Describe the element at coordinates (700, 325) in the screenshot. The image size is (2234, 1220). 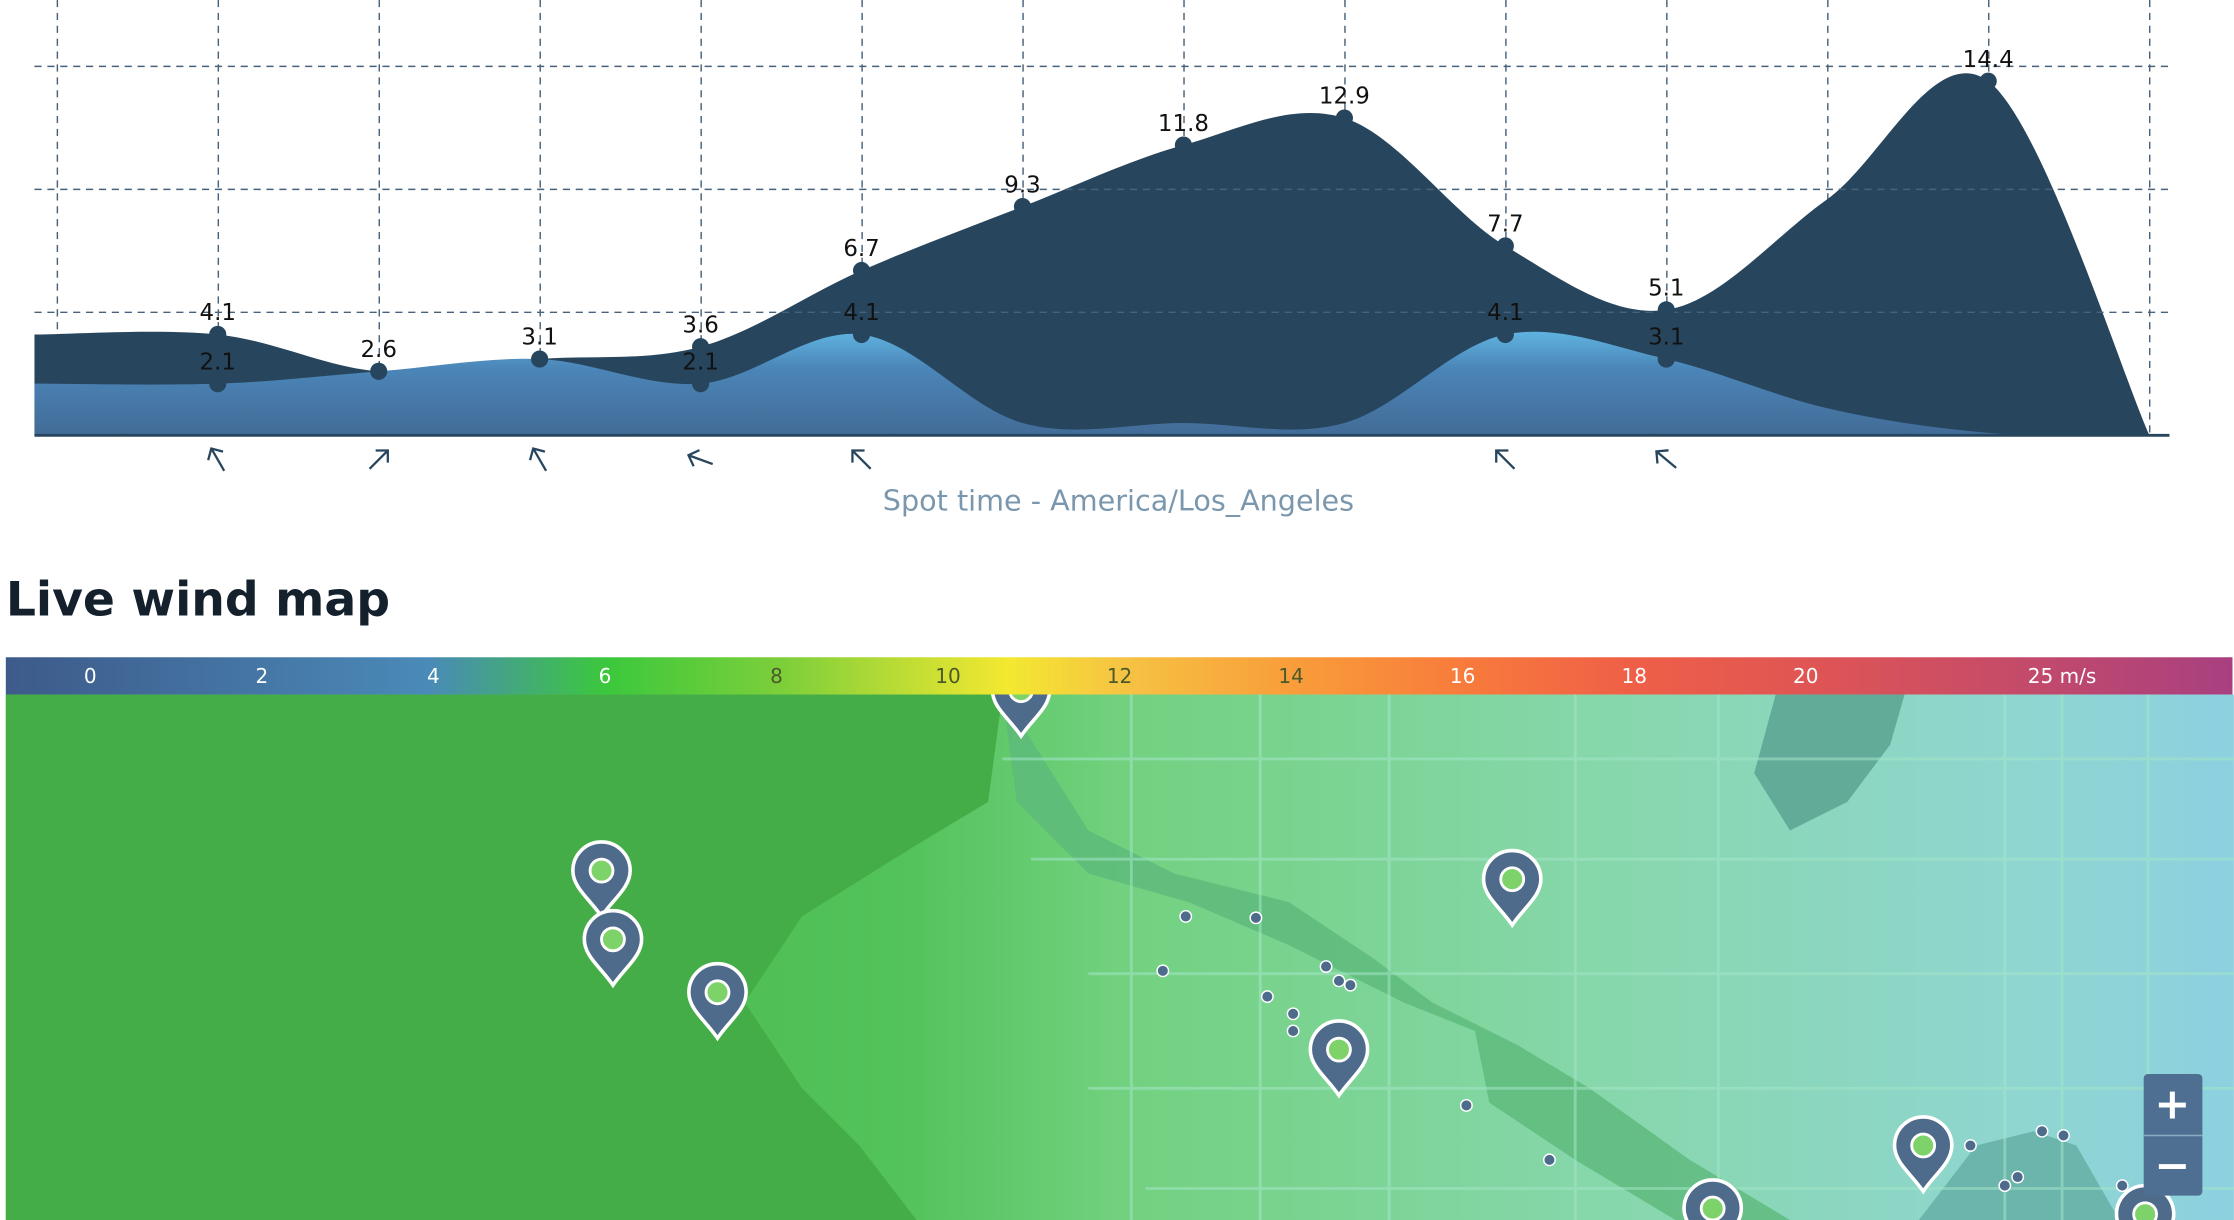
I see `value-label: 3.6` at that location.